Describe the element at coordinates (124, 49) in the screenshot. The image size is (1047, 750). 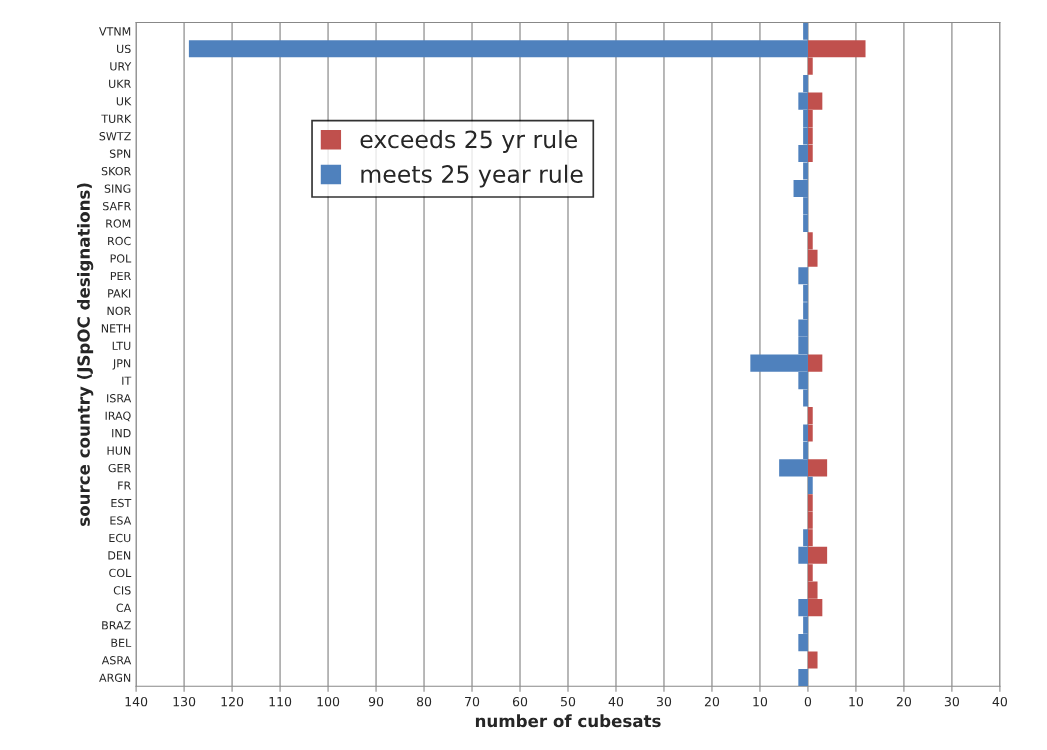
I see `y-tick-label: US` at that location.